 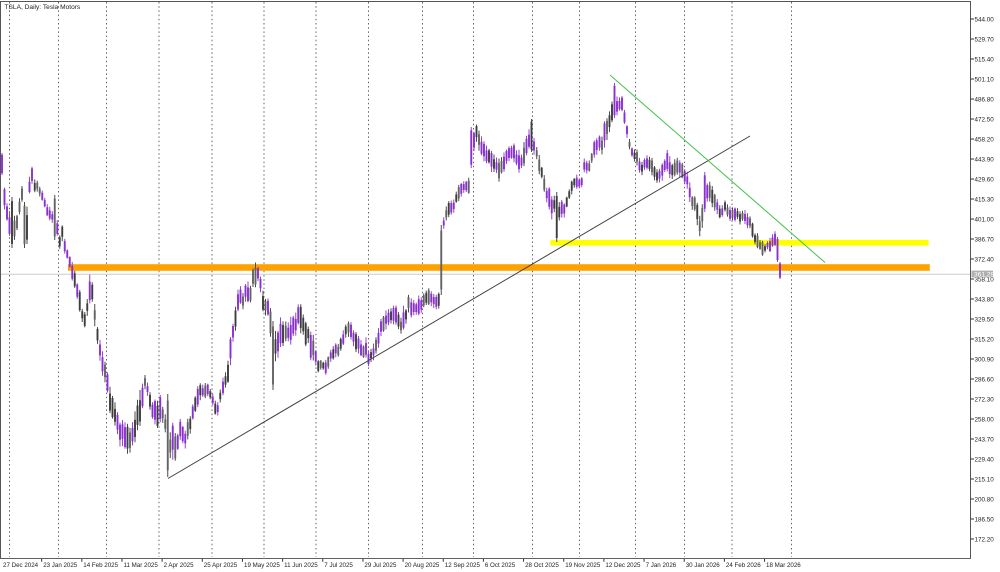 What do you see at coordinates (703, 565) in the screenshot?
I see `svg-text: 30 Jan 2026` at bounding box center [703, 565].